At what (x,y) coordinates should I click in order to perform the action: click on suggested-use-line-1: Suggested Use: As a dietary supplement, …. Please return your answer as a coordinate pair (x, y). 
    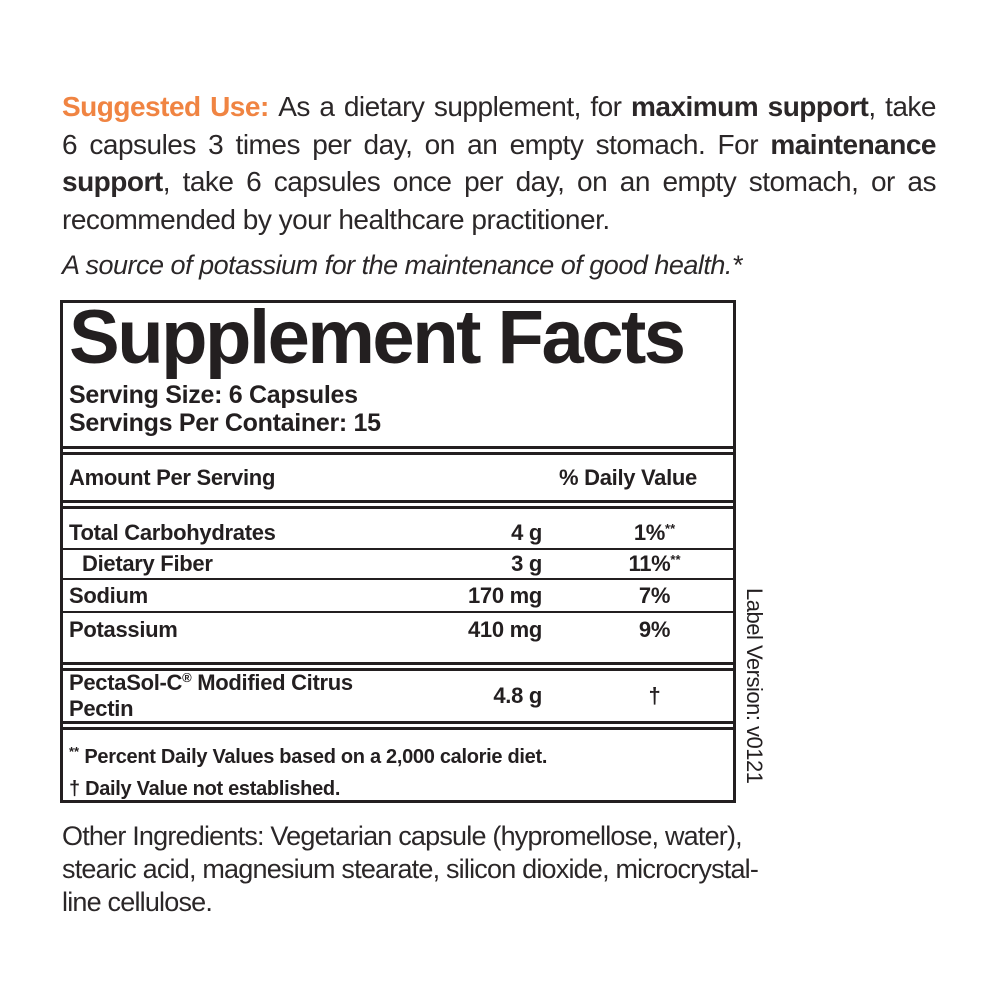
    Looking at the image, I should click on (499, 107).